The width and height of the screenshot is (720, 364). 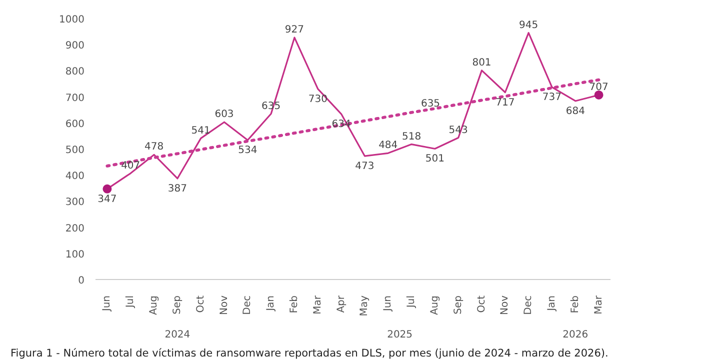 What do you see at coordinates (75, 202) in the screenshot?
I see `y-tick-label: 300` at bounding box center [75, 202].